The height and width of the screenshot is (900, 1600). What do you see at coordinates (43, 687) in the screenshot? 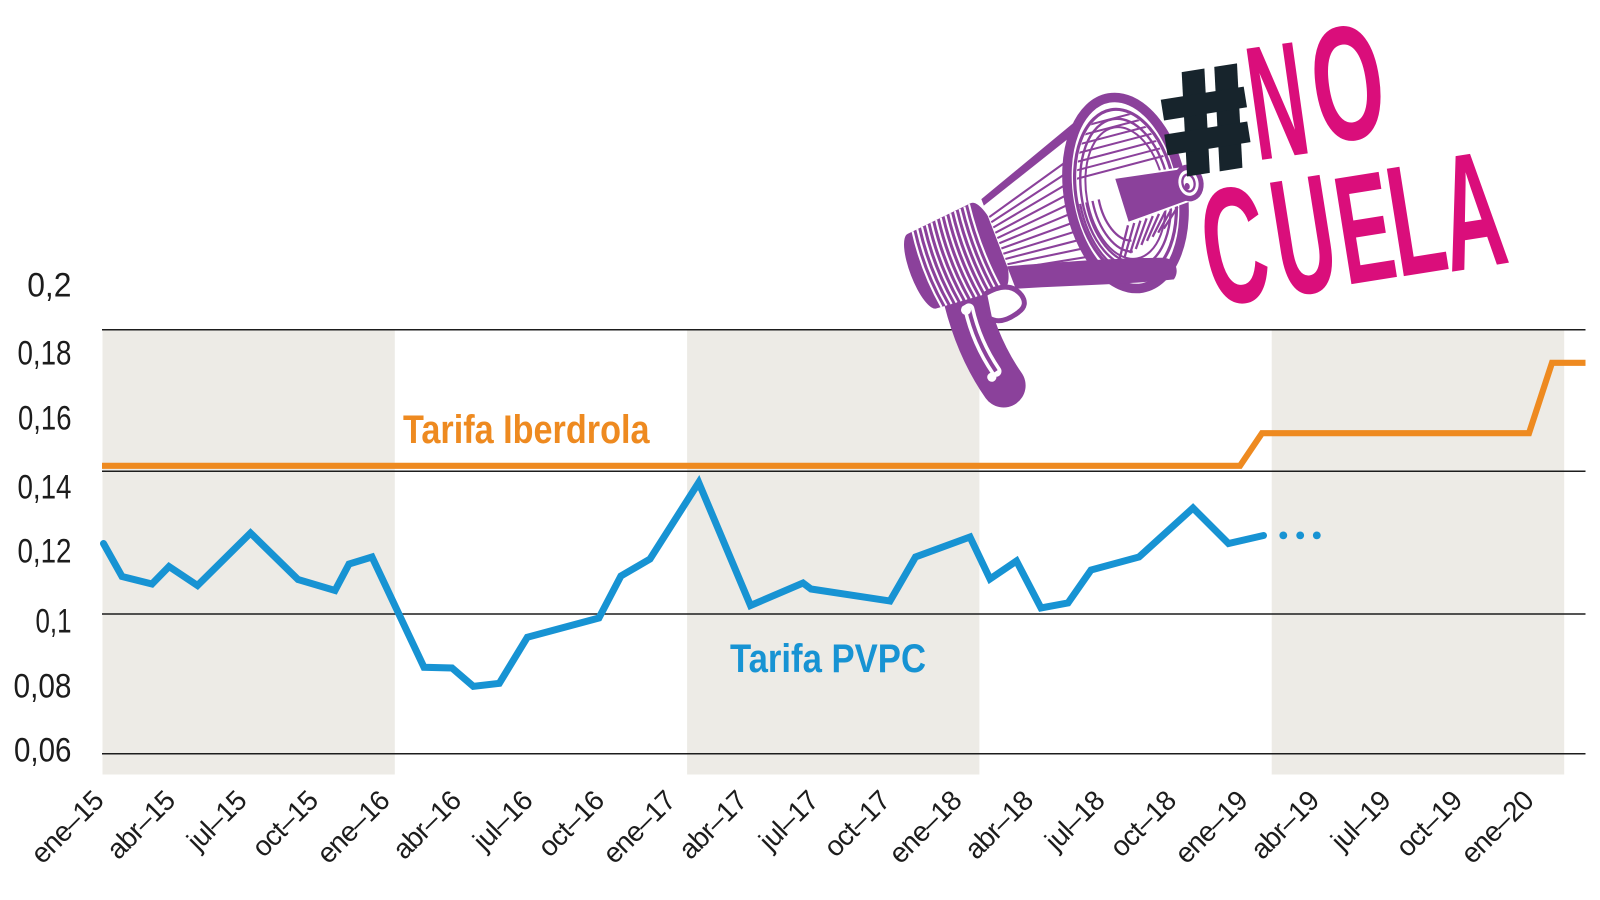
I see `svg-text: 0,08` at bounding box center [43, 687].